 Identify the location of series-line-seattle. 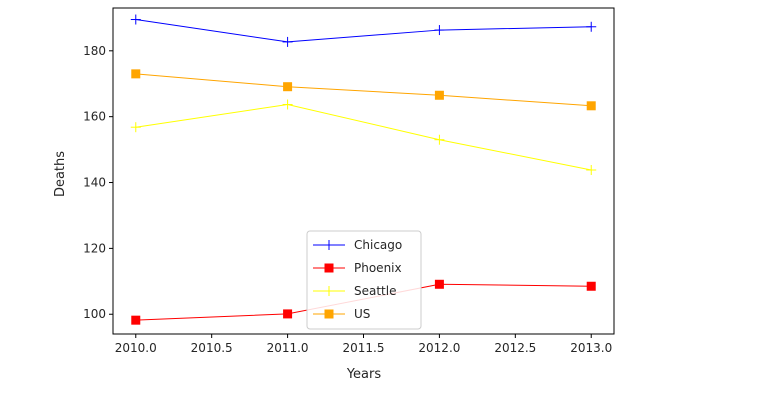
(363, 137).